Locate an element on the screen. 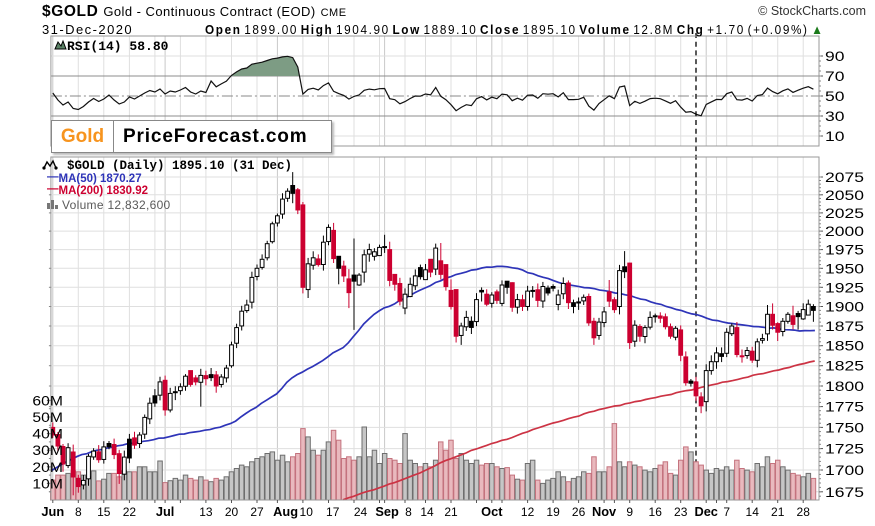 The height and width of the screenshot is (526, 875). svg-text: 1725 is located at coordinates (844, 449).